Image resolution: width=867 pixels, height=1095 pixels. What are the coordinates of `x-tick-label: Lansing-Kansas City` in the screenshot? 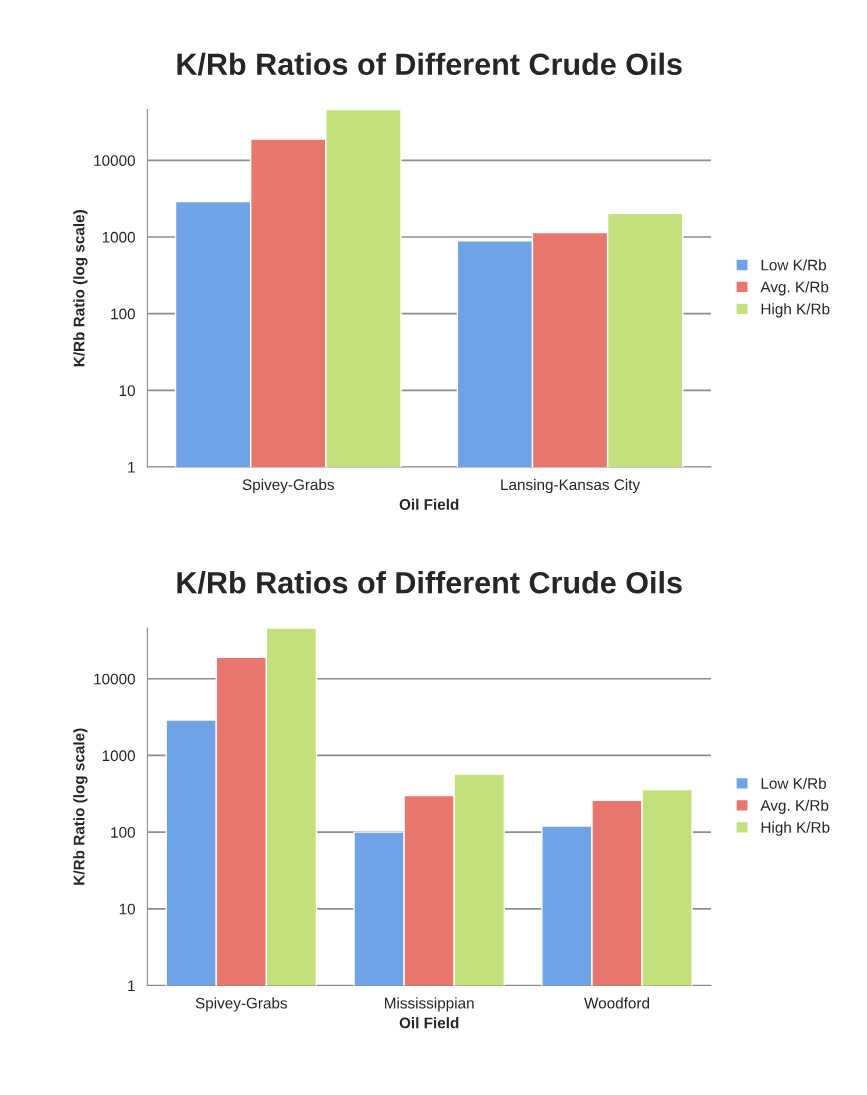 It's located at (571, 486).